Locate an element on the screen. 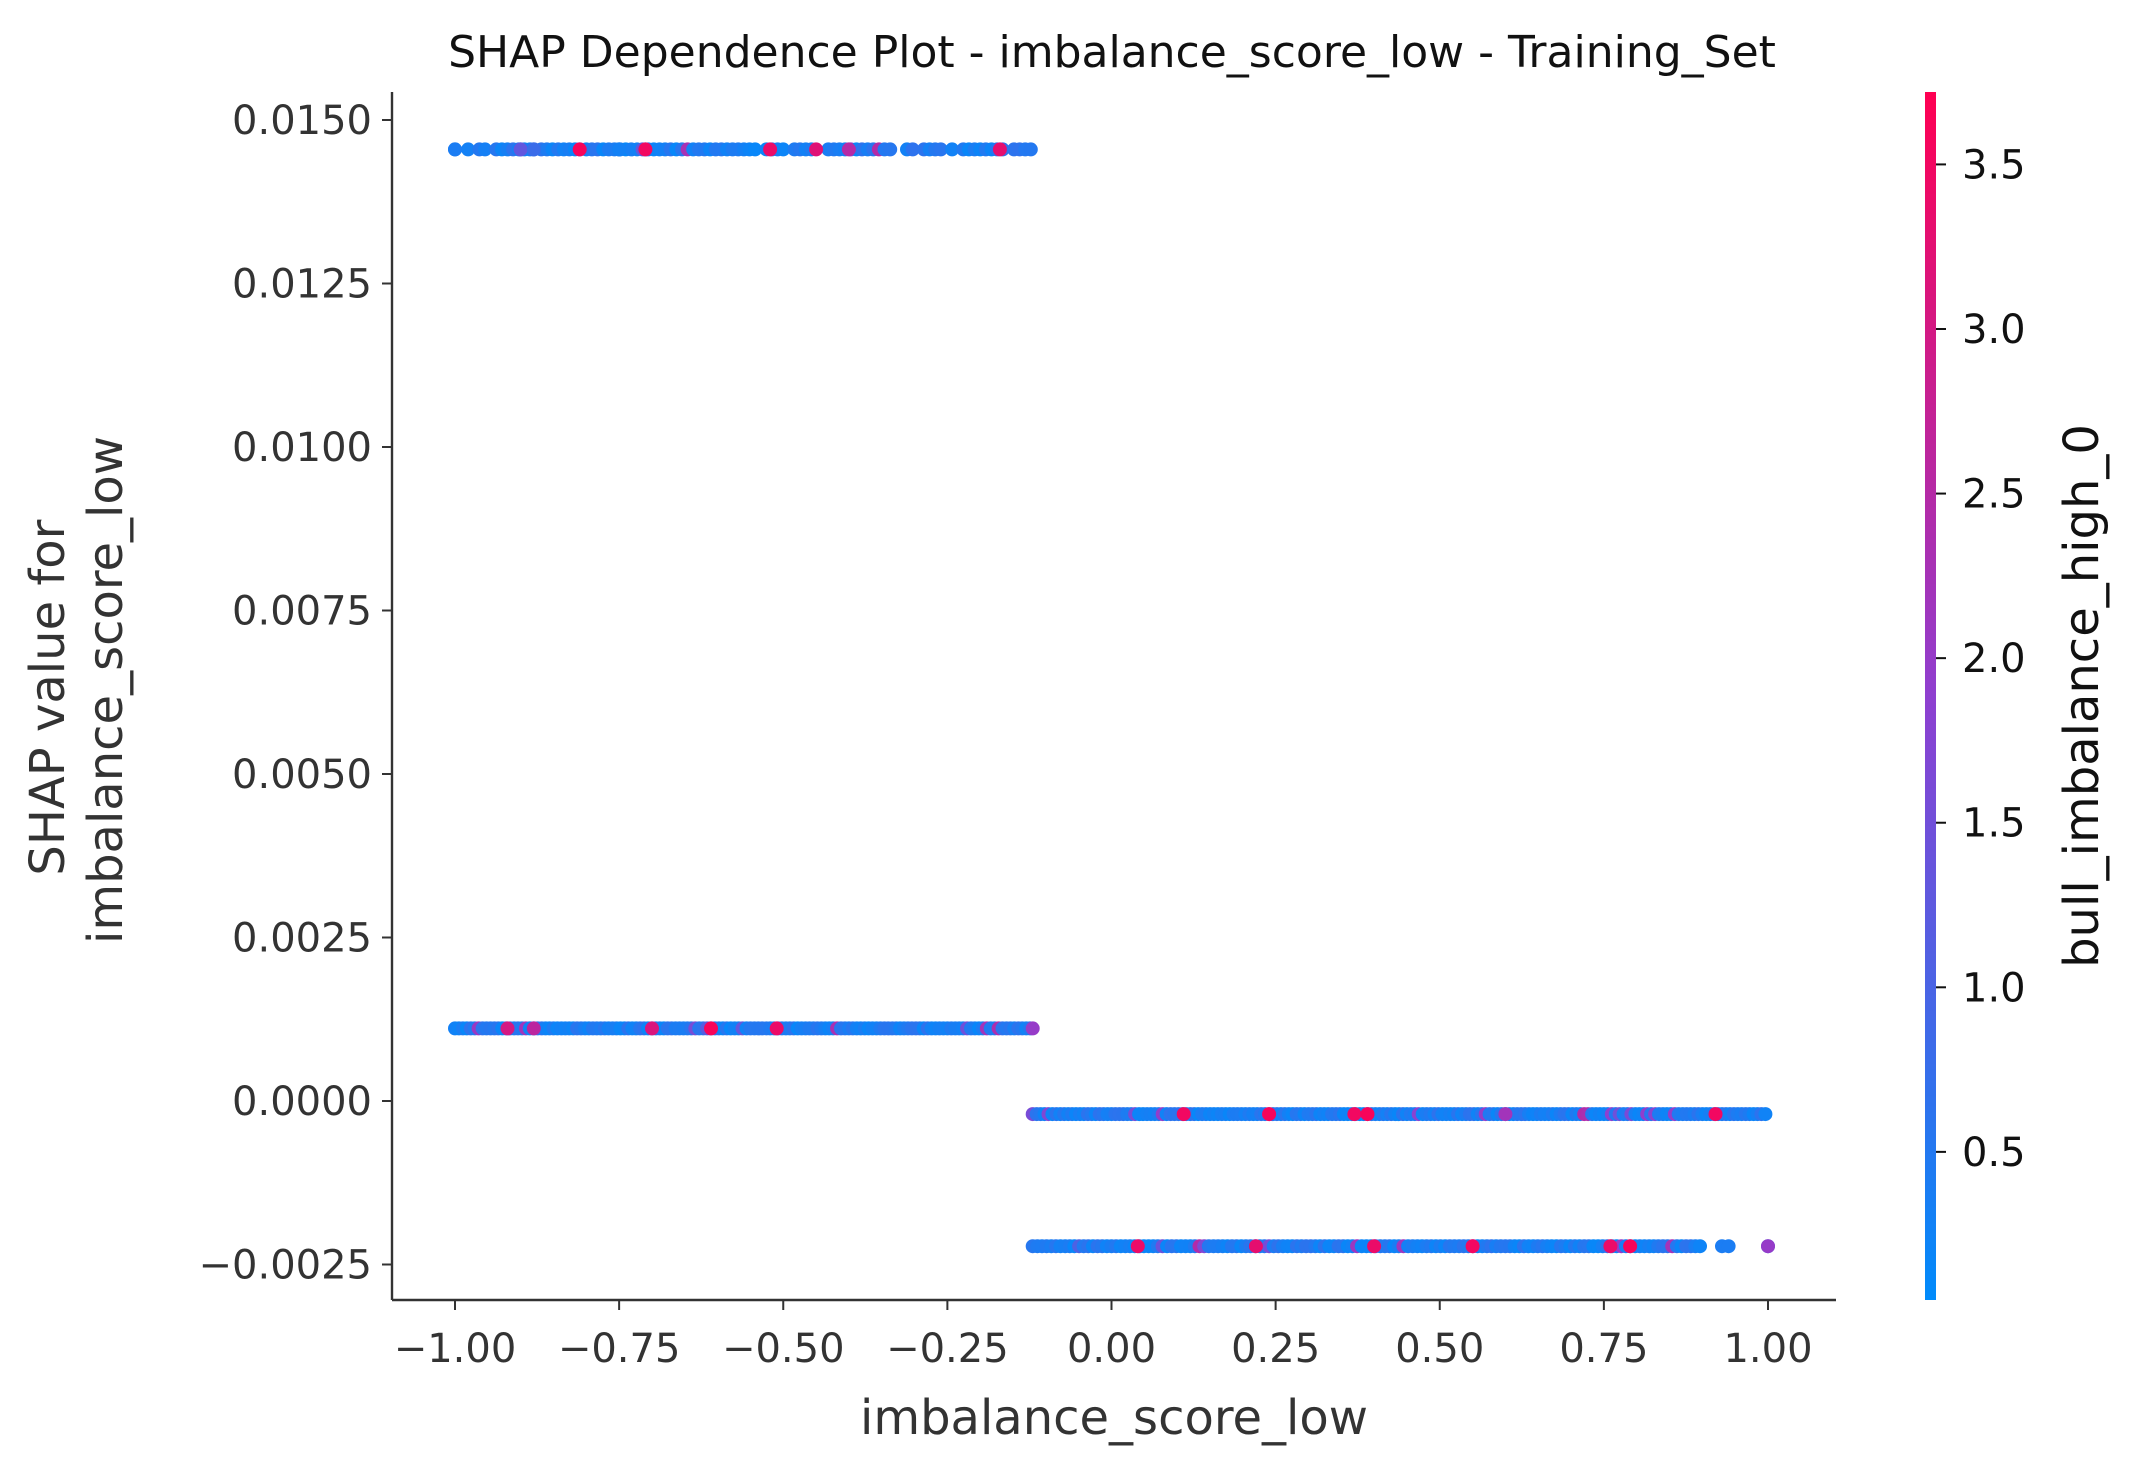  x-ticks: −1.00 −0.75 −0.50 −0.25 0.00 0.25 0.50 0.75 1.00 is located at coordinates (1103, 1336).